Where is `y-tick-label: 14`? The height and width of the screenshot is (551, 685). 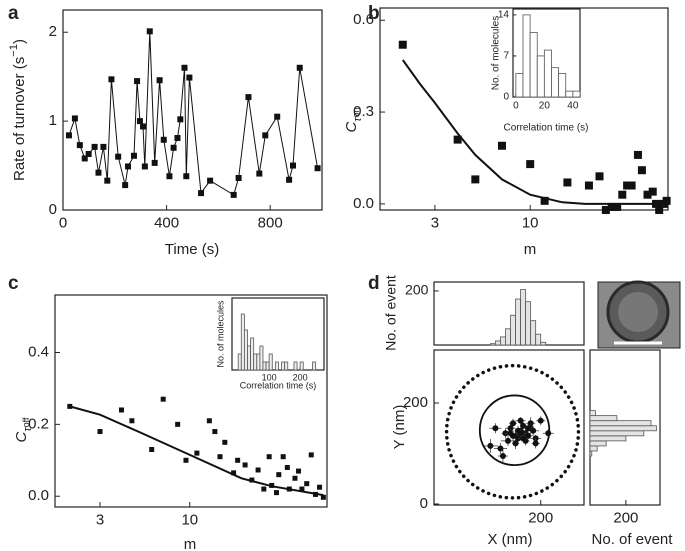 y-tick-label: 14 is located at coordinates (504, 15).